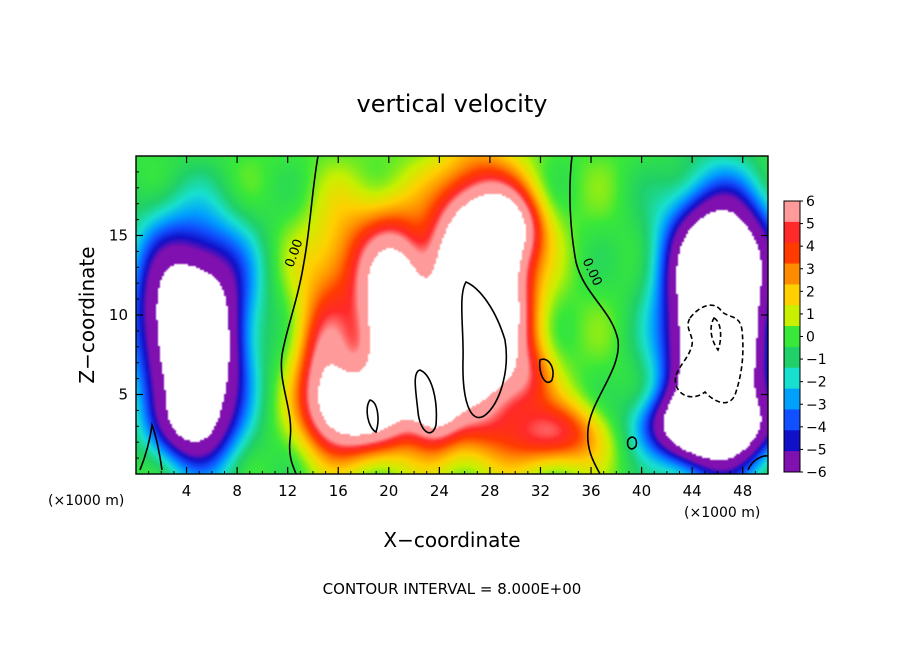  I want to click on colorbar: 6 5 4 3 2 1 0 −1 −2 −3 −4 −5 −6, so click(805, 337).